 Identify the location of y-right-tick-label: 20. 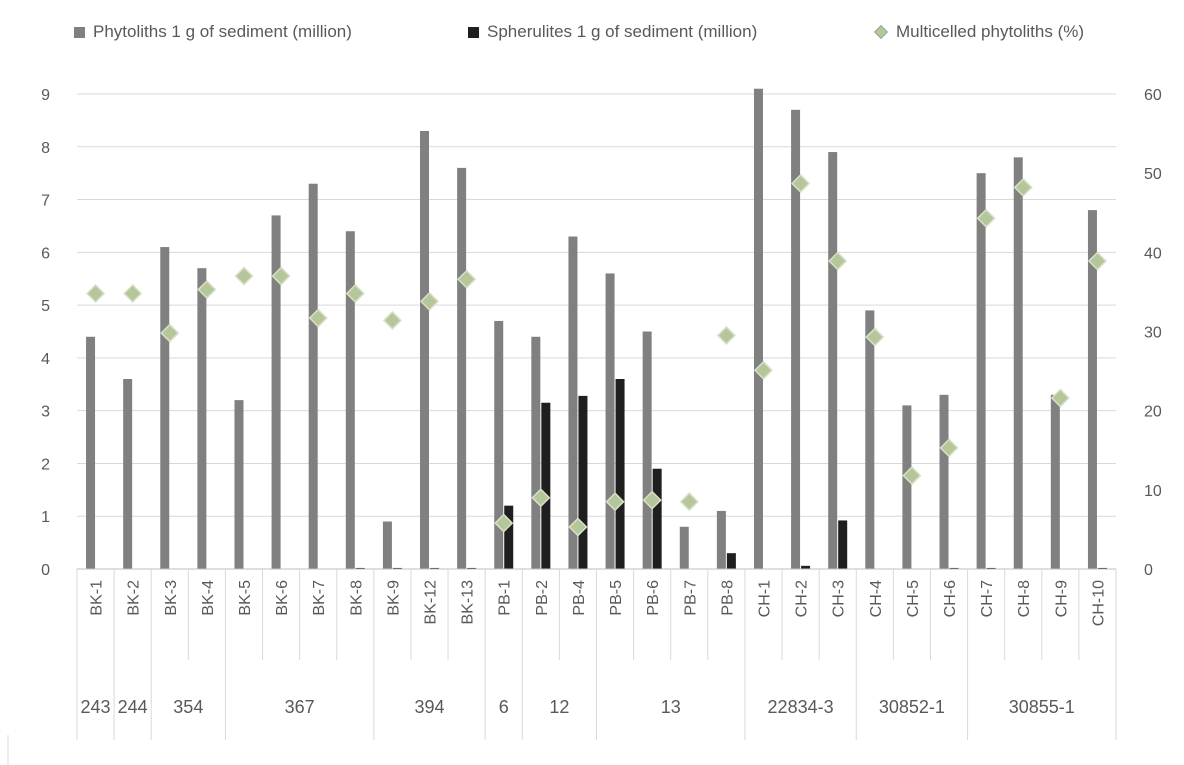
(1153, 412).